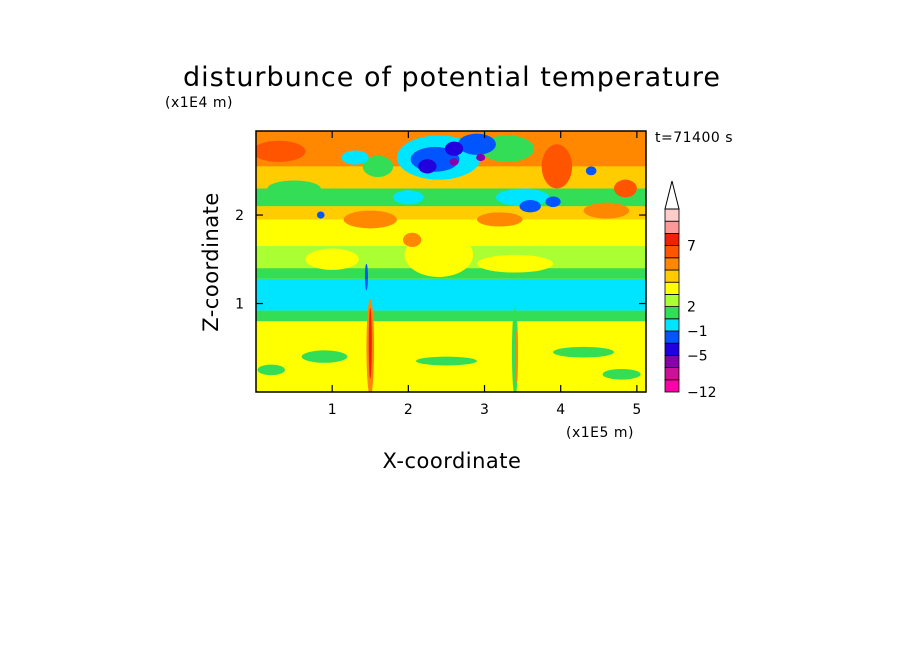  What do you see at coordinates (694, 138) in the screenshot?
I see `time-label: t=71400 s` at bounding box center [694, 138].